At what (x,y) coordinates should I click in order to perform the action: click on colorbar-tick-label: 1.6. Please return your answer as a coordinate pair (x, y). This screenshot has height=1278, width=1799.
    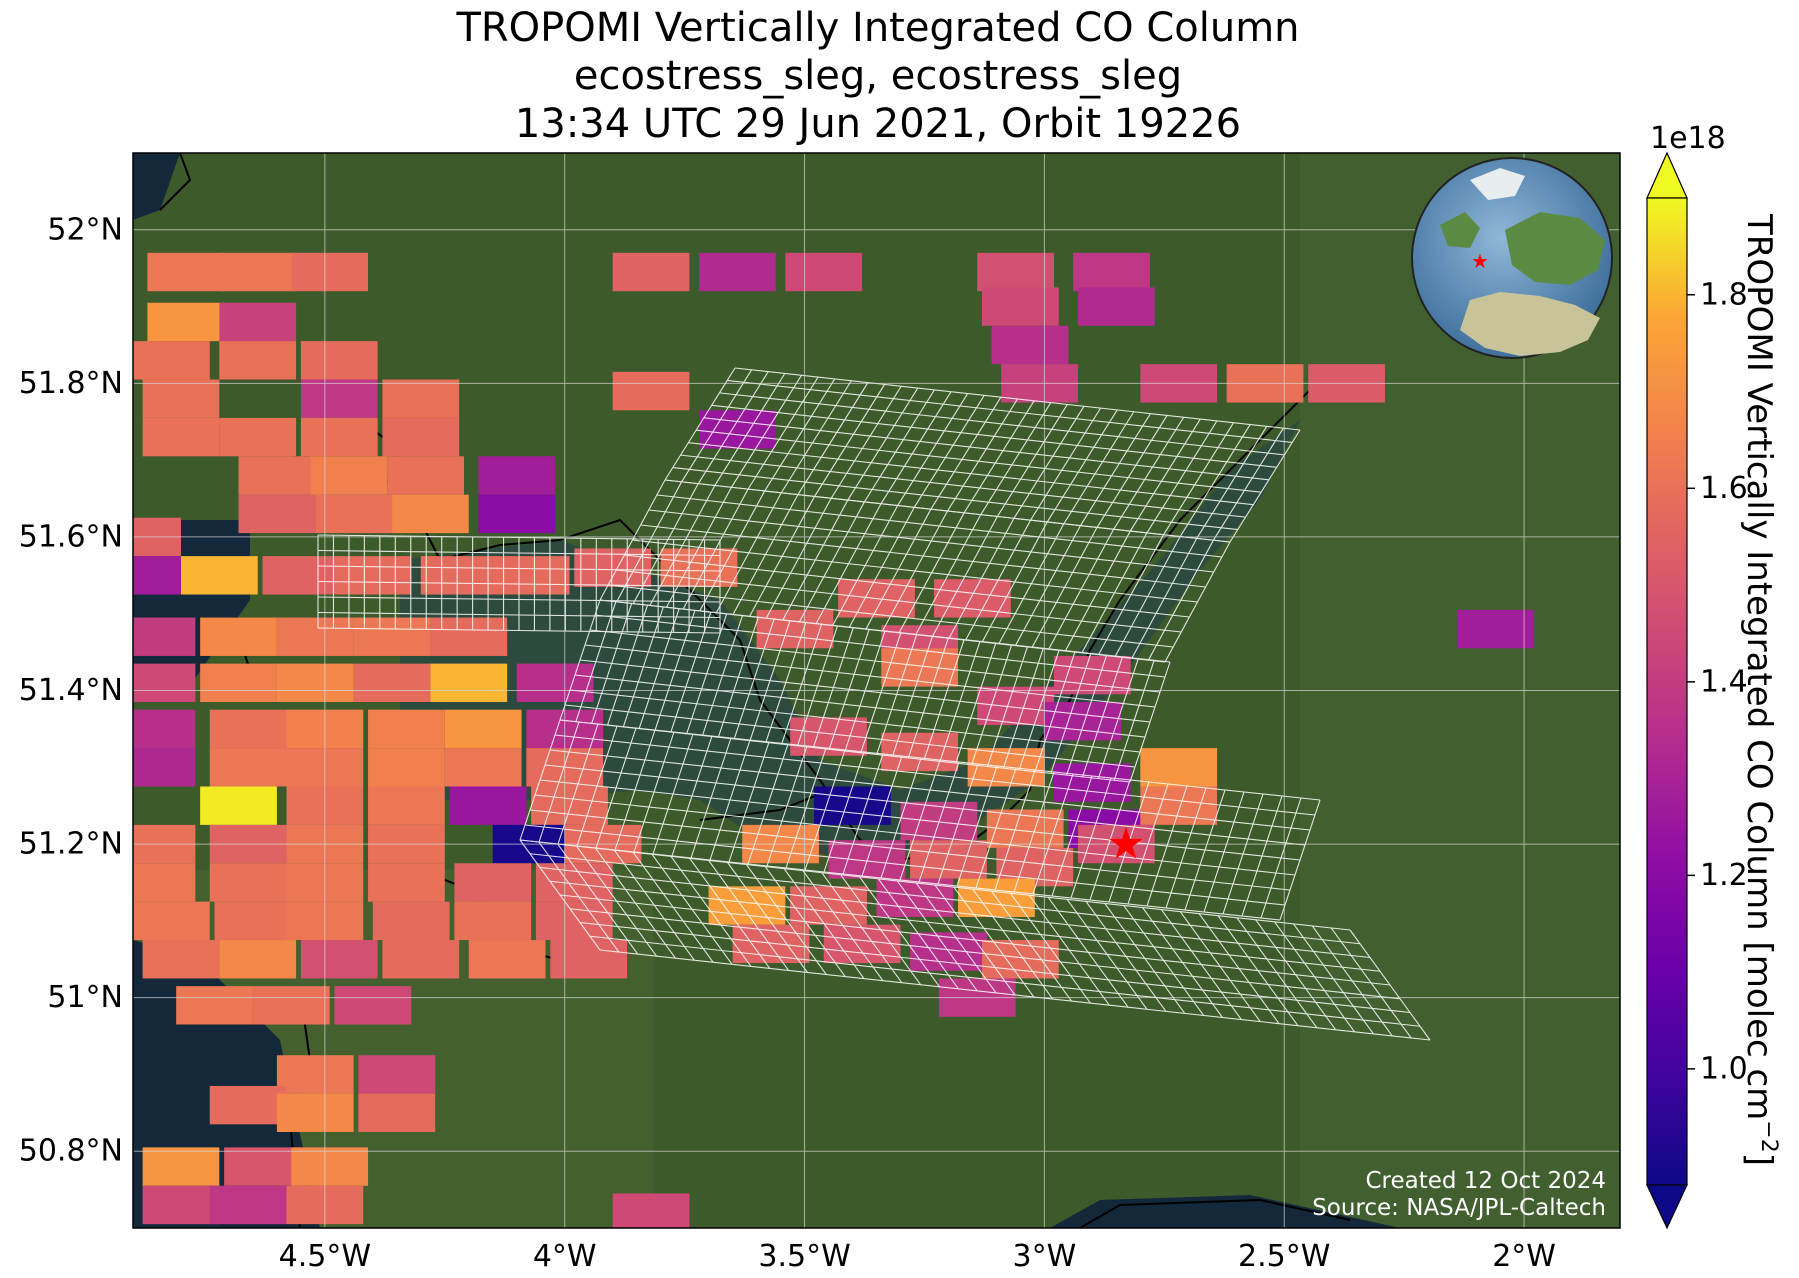
    Looking at the image, I should click on (1724, 488).